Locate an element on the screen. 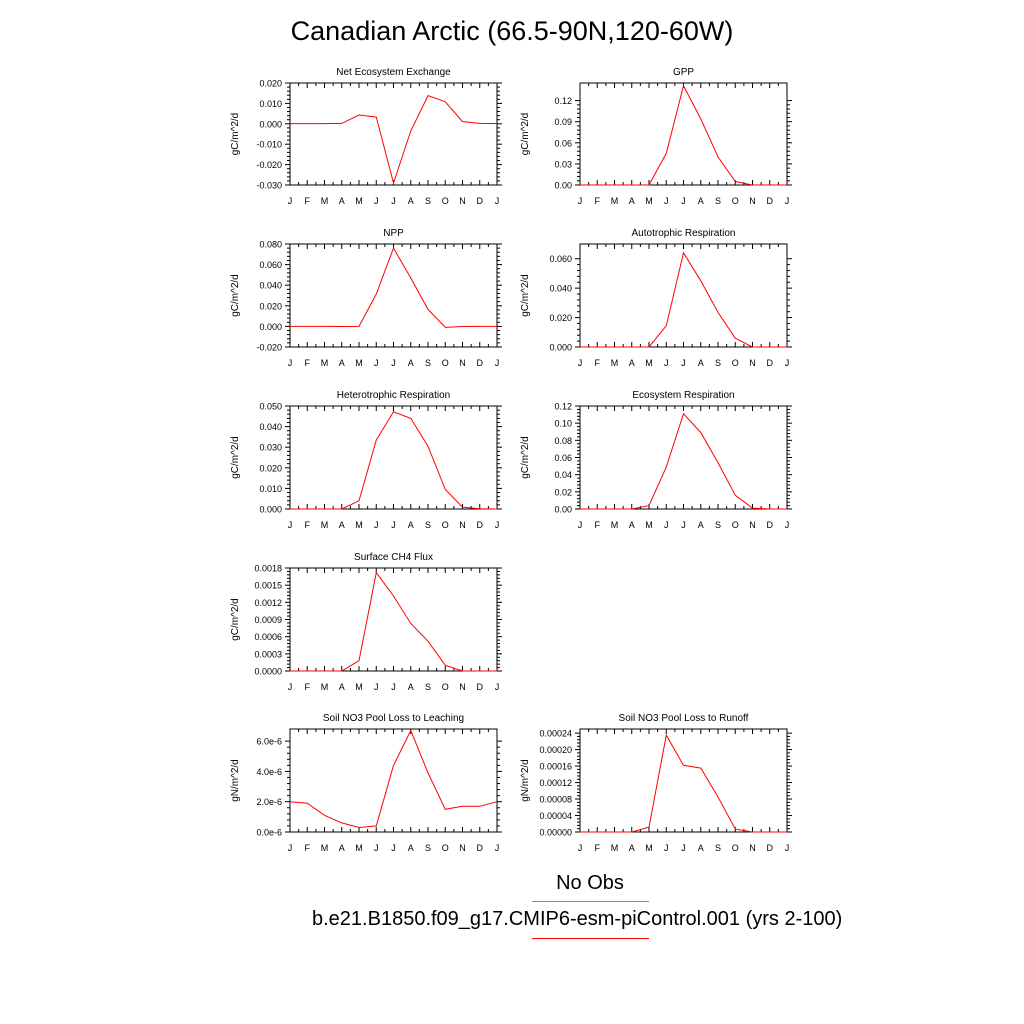 The image size is (1024, 1024). y-tick-label: 0.03 is located at coordinates (563, 164).